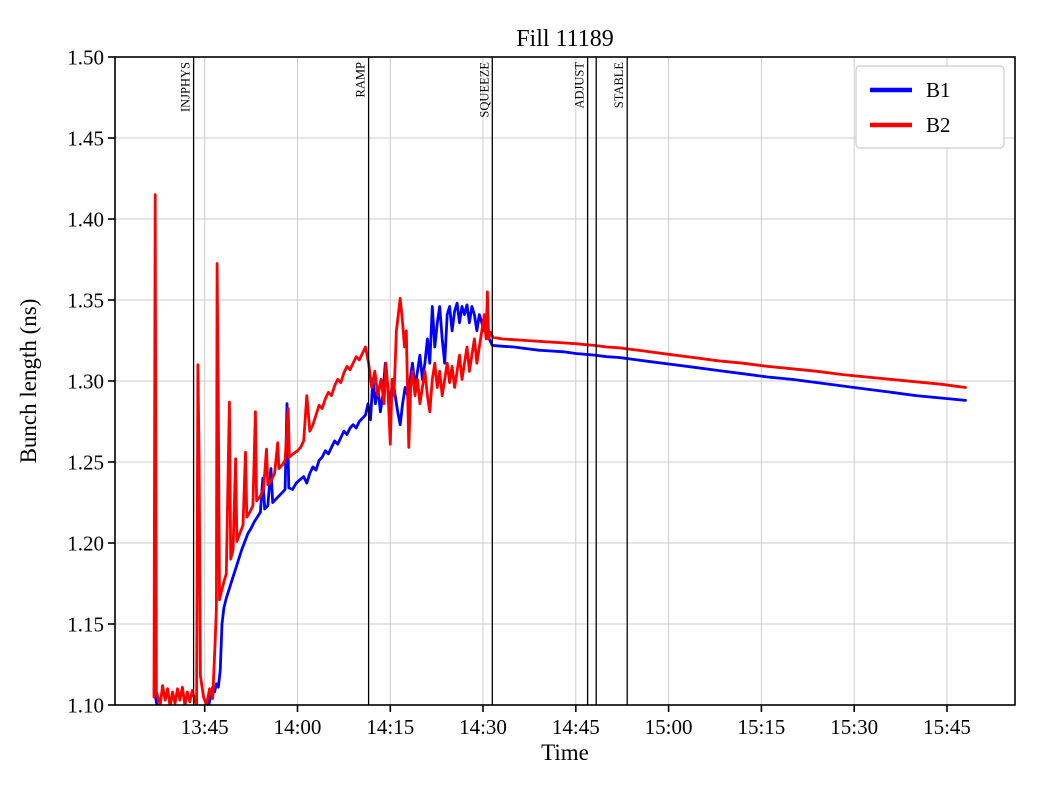  Describe the element at coordinates (854, 727) in the screenshot. I see `x-tick-label: 15:30` at that location.